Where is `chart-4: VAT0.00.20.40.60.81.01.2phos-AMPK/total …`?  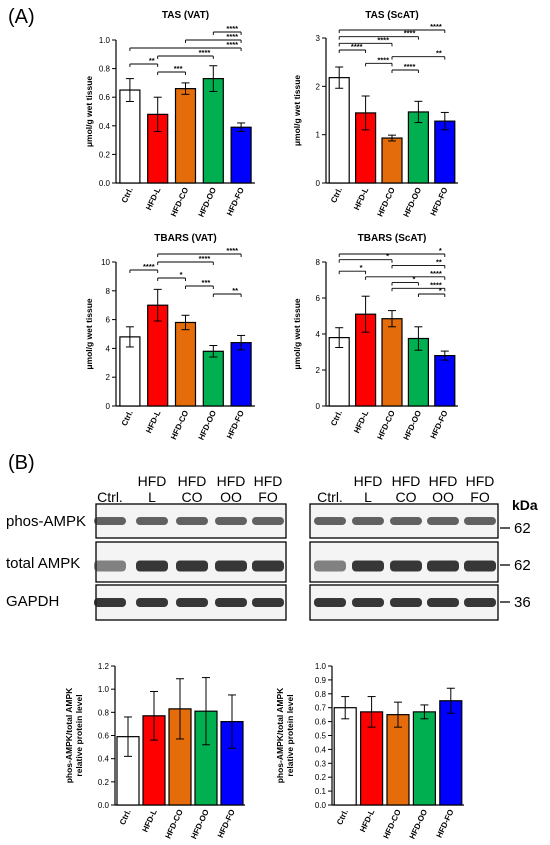
chart-4: VAT0.00.20.40.60.81.01.2phos-AMPK/total … is located at coordinates (154, 725).